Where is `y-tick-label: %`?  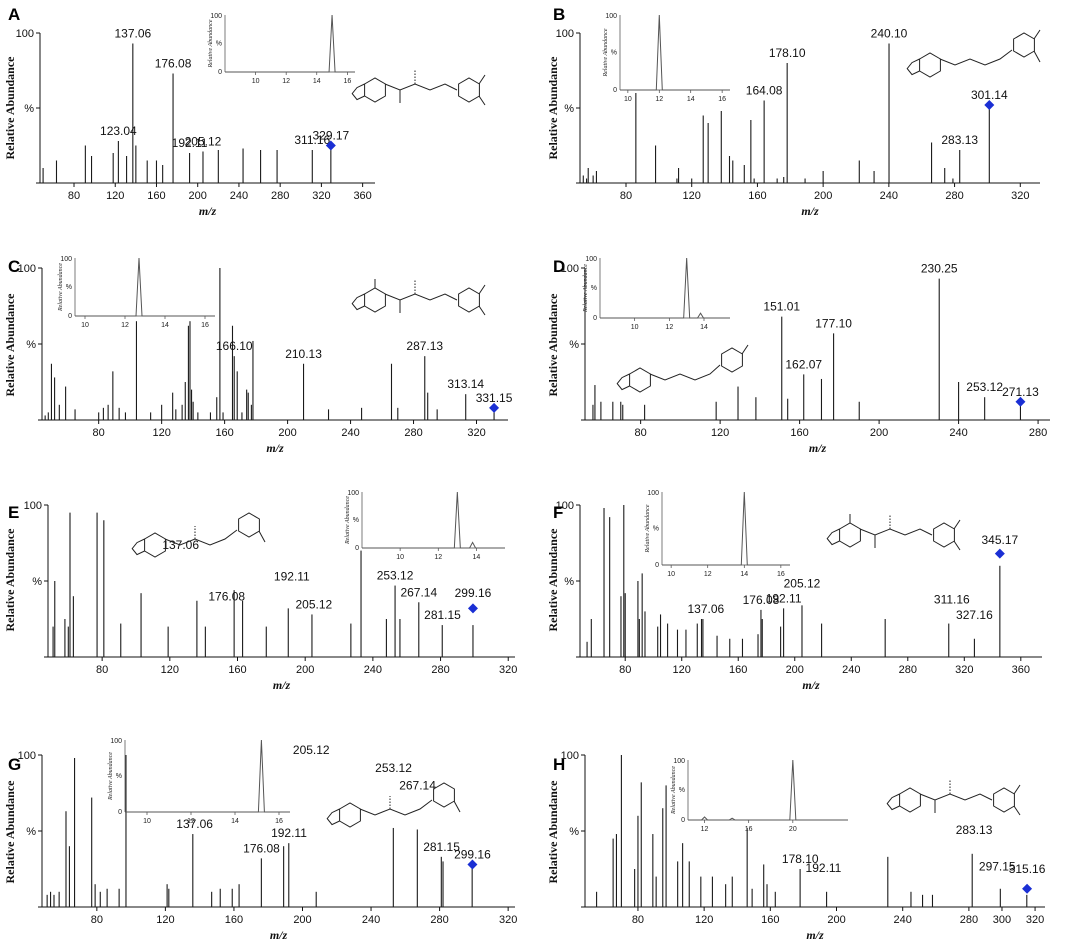 y-tick-label: % is located at coordinates (569, 582).